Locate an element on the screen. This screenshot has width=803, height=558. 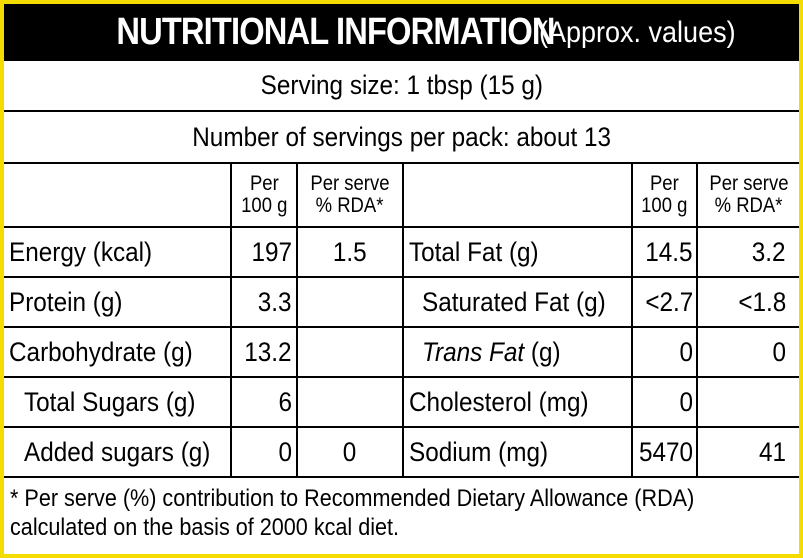
per-100g-value-text: 197 is located at coordinates (271, 251).